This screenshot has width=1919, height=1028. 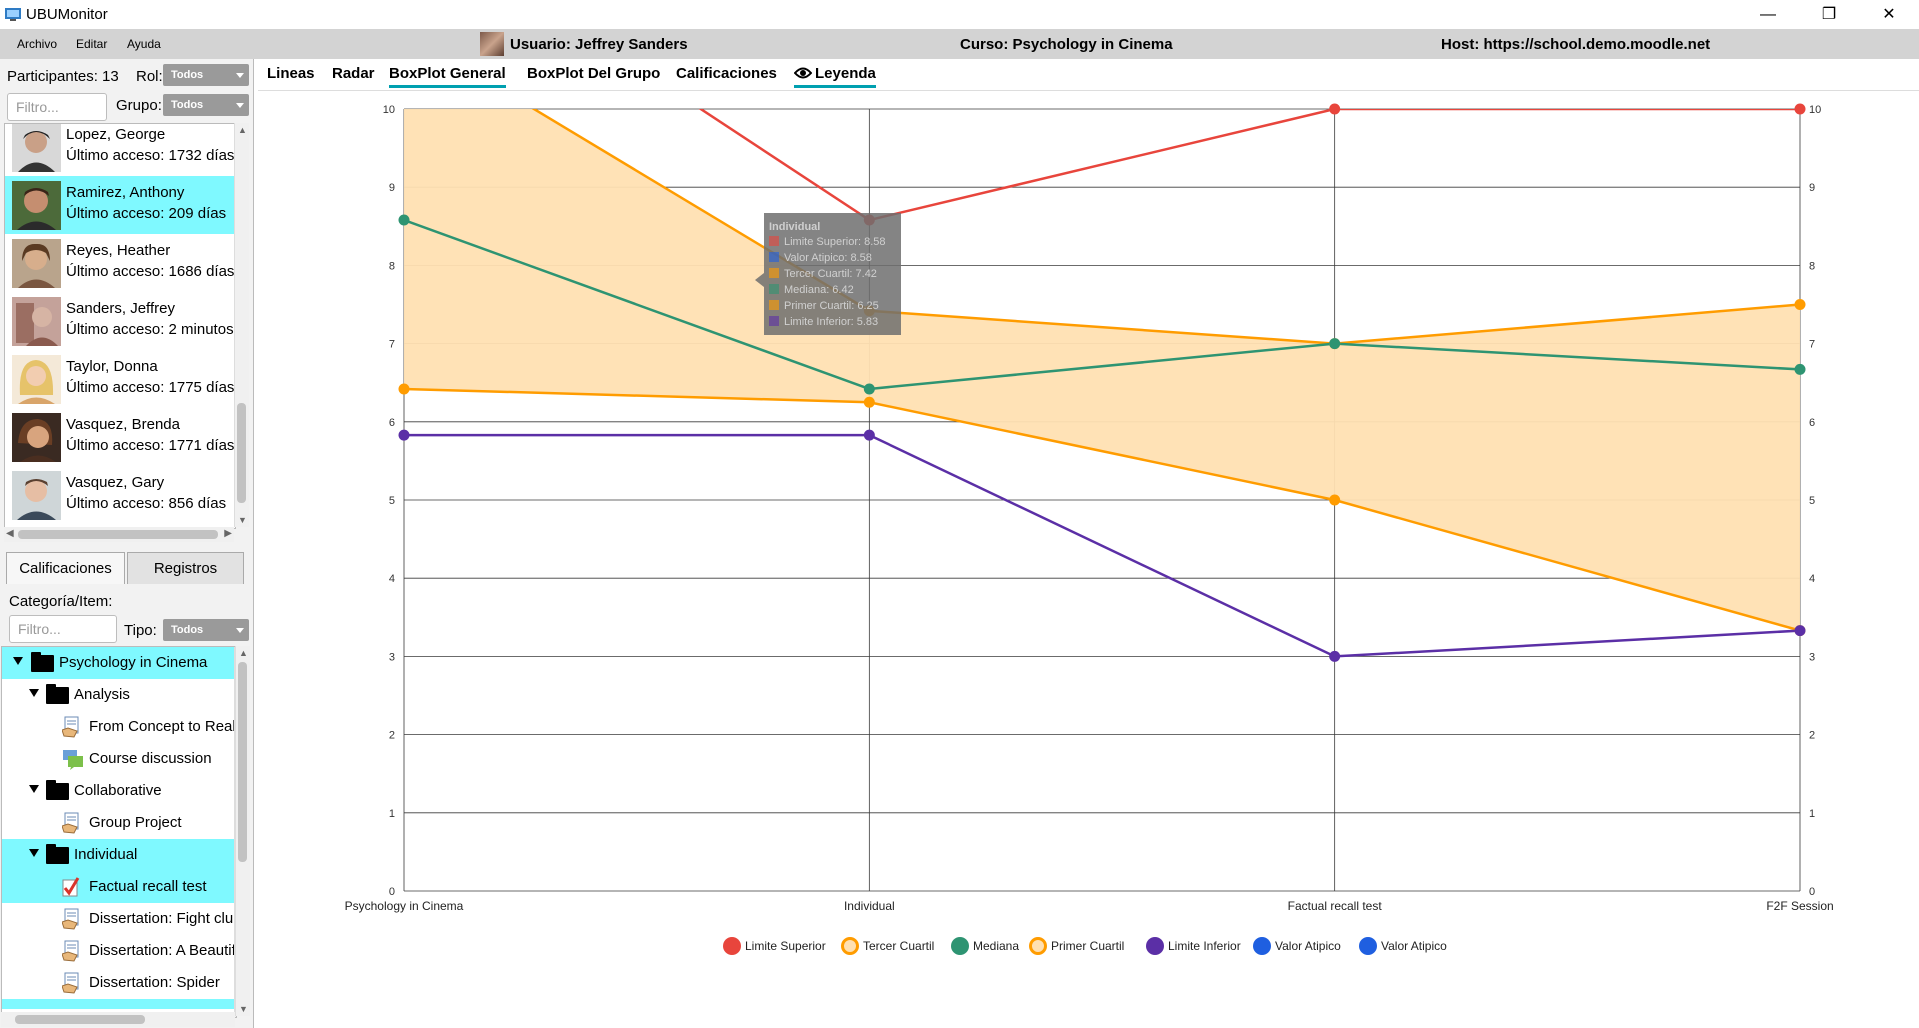 I want to click on header-host: Host: https://school.demo.moodle.net, so click(x=1576, y=44).